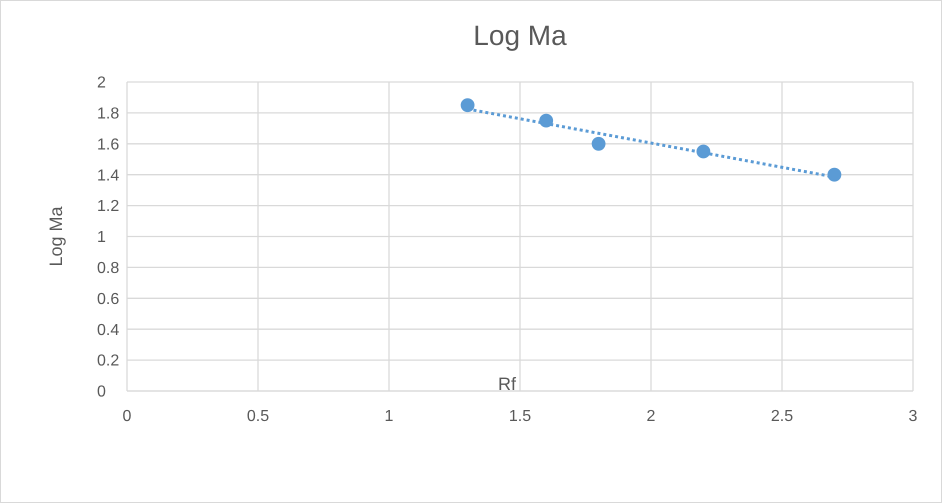  Describe the element at coordinates (651, 416) in the screenshot. I see `x-tick-label: 2` at that location.